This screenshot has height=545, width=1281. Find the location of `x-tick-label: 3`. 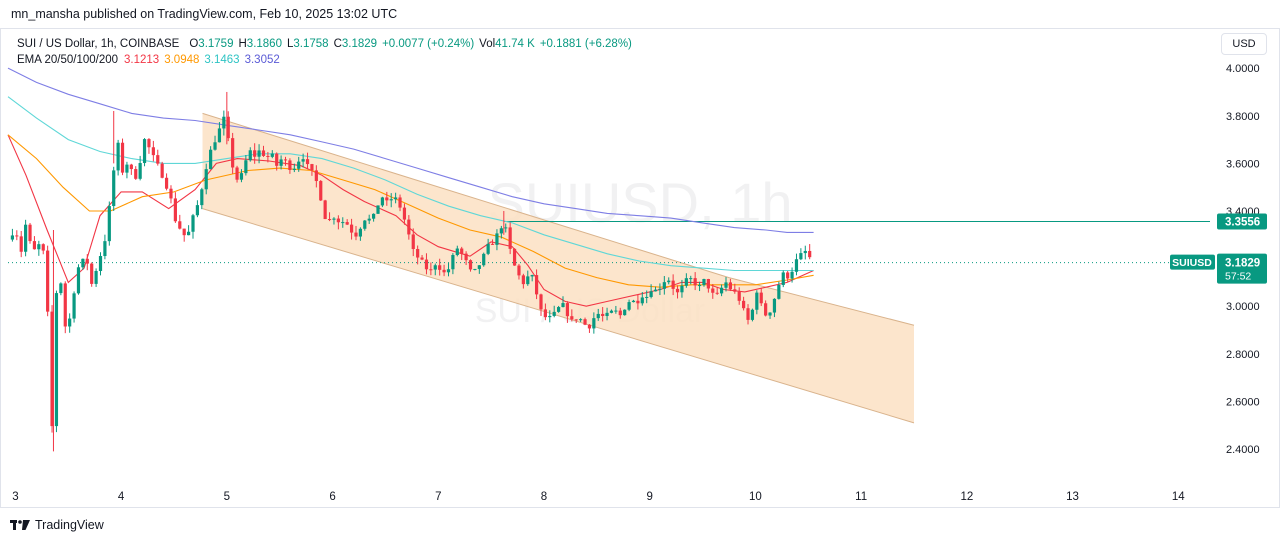

x-tick-label: 3 is located at coordinates (15, 497).